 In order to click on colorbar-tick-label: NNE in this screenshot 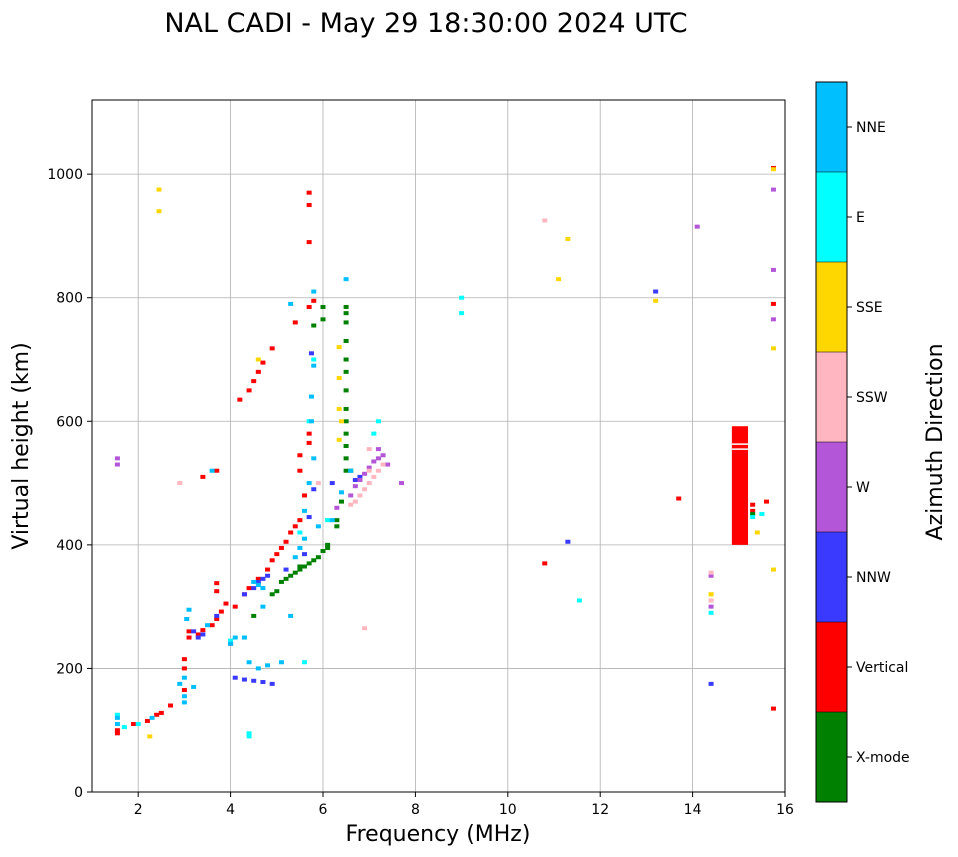, I will do `click(871, 128)`.